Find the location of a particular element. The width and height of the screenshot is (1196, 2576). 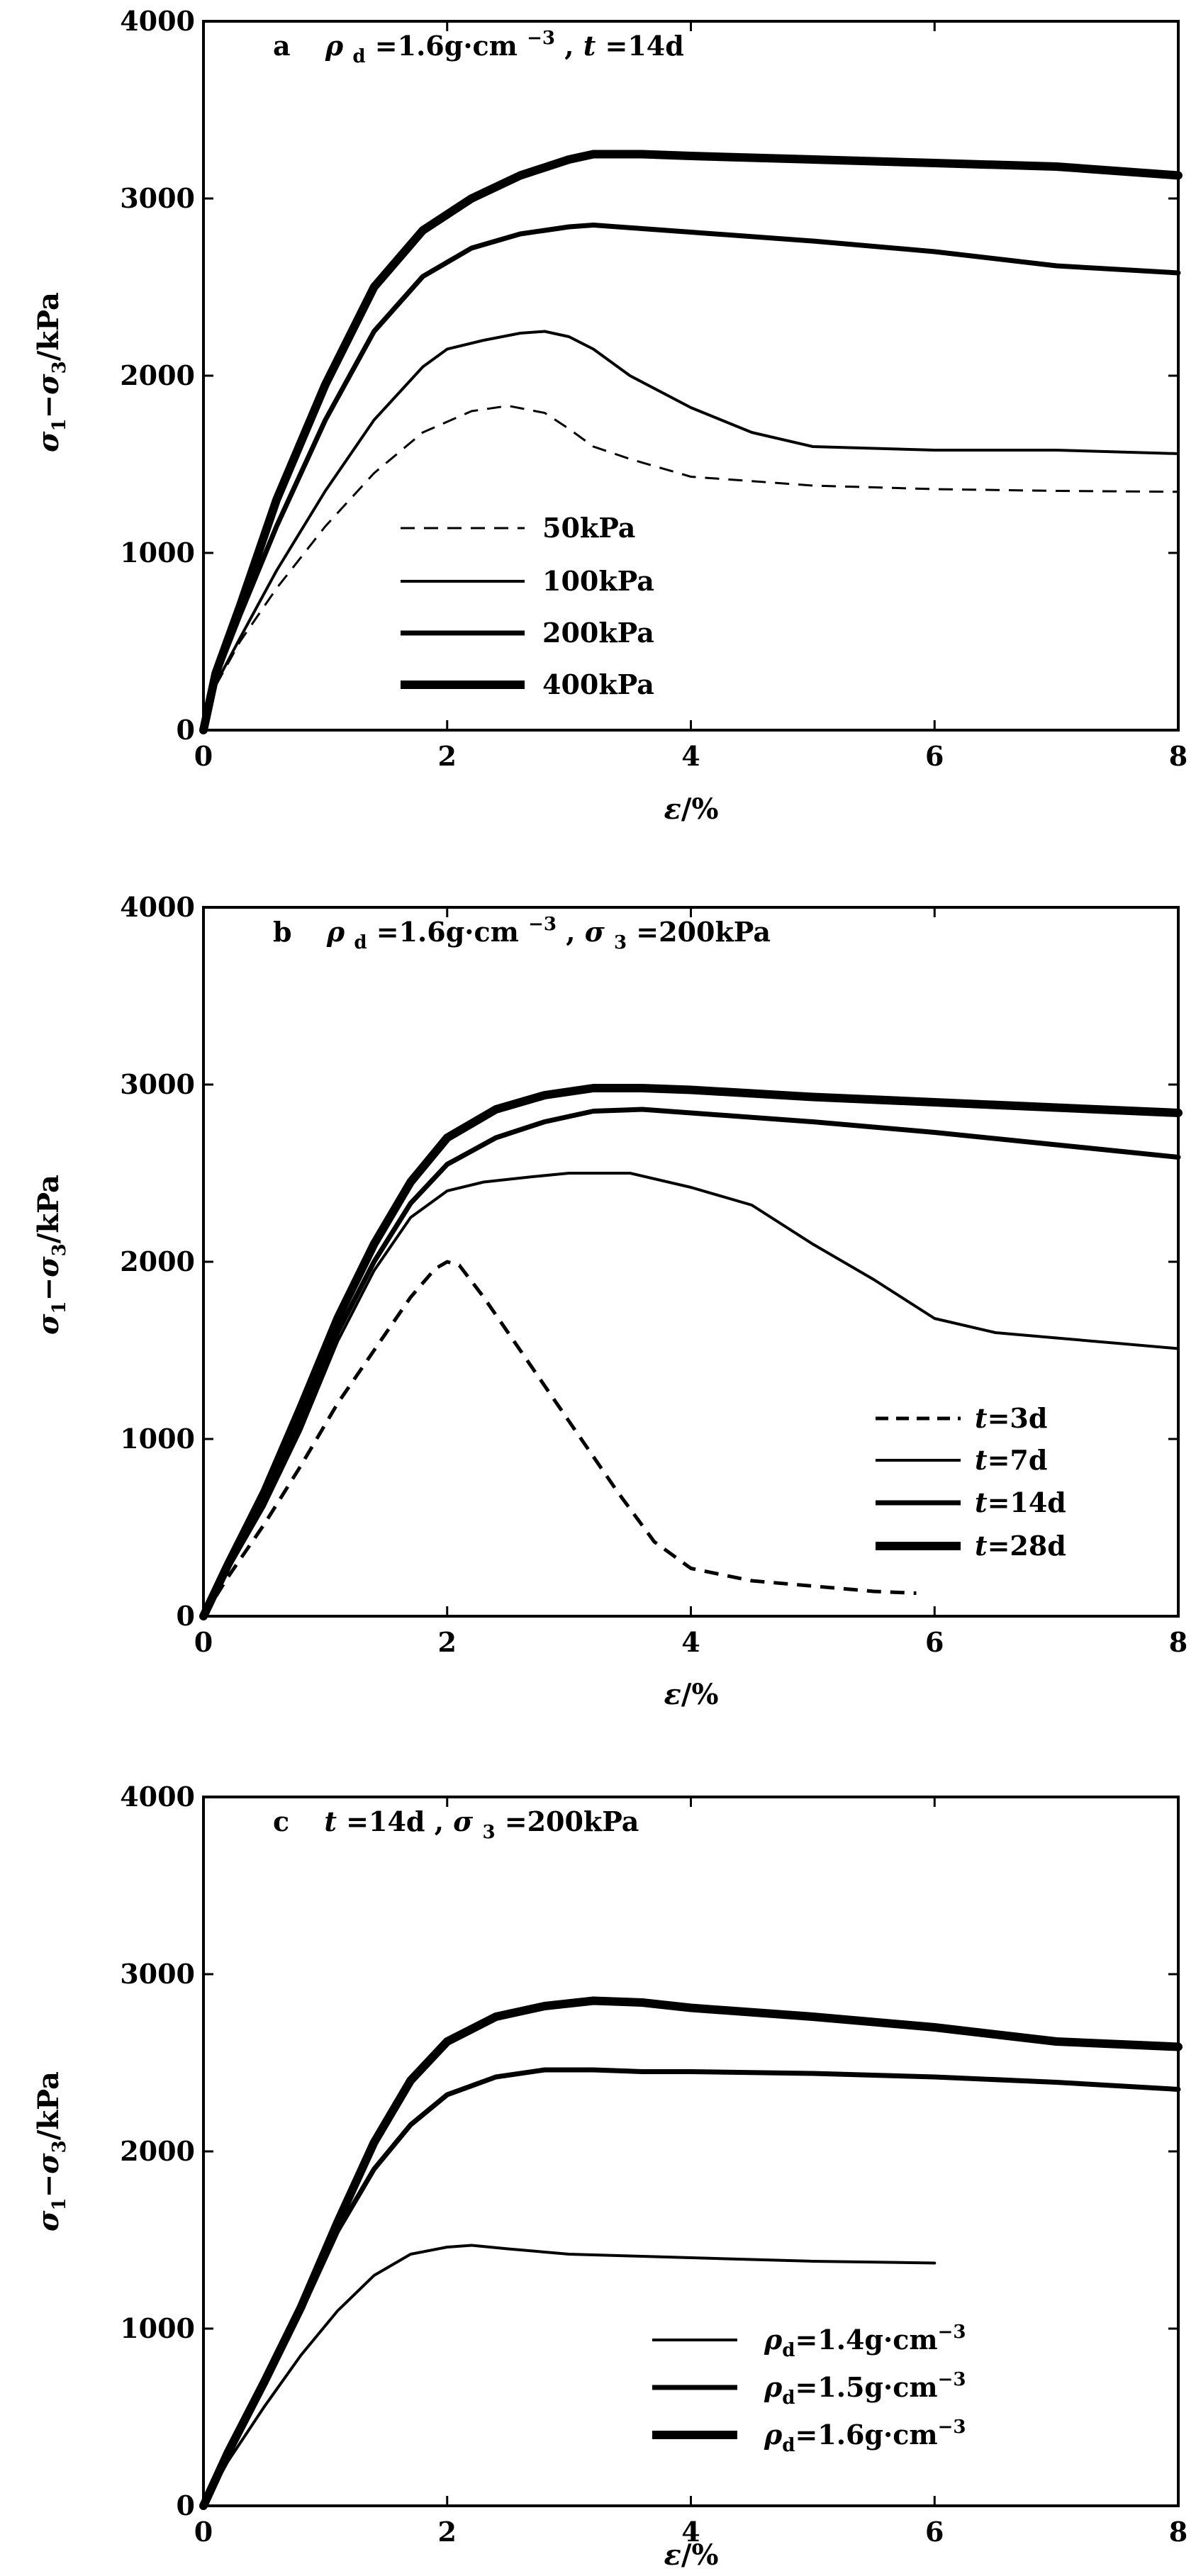

legend-label: 100kPa is located at coordinates (598, 581).